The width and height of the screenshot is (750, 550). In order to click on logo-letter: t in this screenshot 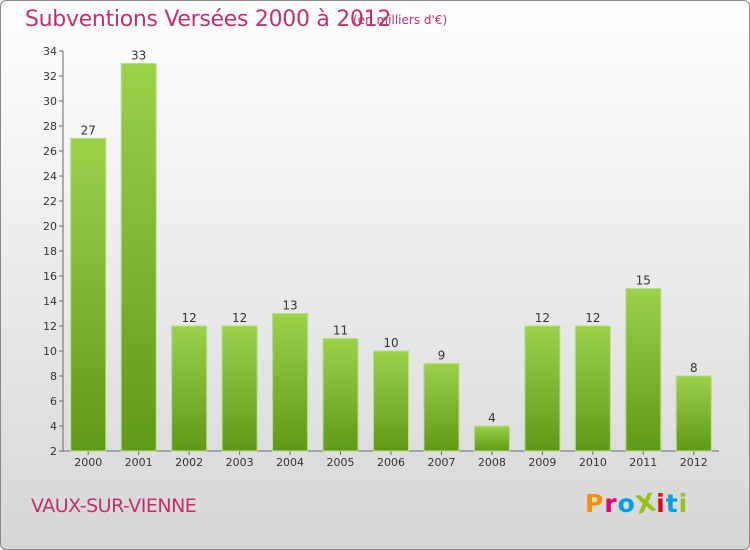, I will do `click(672, 503)`.